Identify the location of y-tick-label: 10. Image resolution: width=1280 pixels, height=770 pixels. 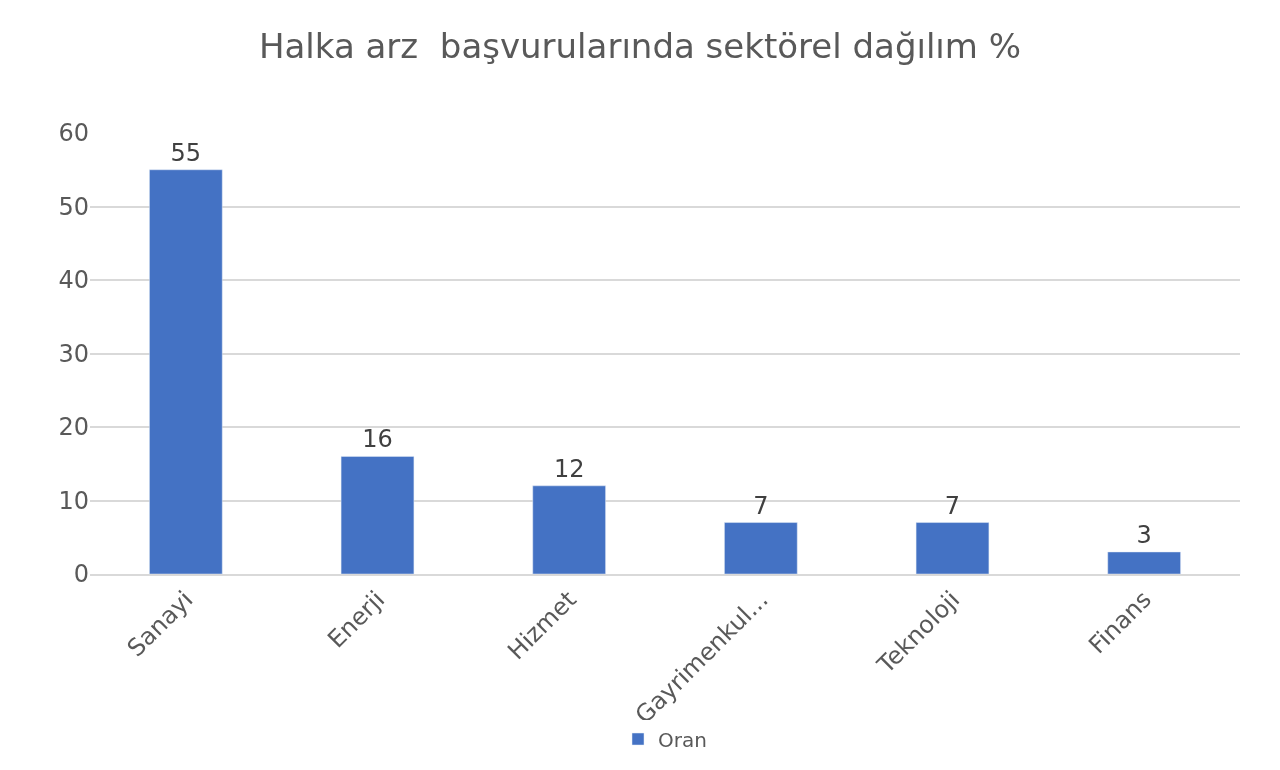
(73, 500).